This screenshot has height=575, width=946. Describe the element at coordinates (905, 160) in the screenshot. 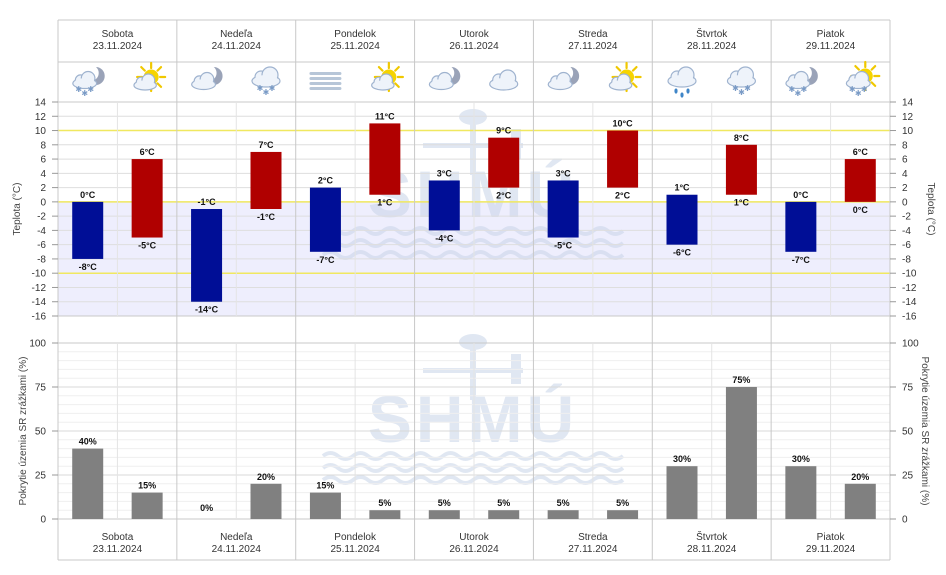

I see `temperature-y-tick-right: 6` at that location.